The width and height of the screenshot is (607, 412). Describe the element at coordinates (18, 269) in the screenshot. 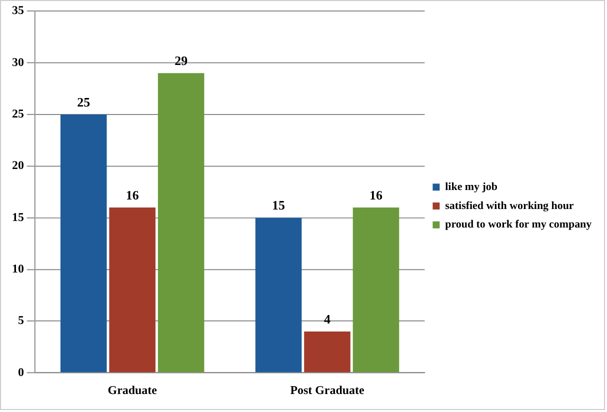

I see `y-tick-label: 10` at that location.